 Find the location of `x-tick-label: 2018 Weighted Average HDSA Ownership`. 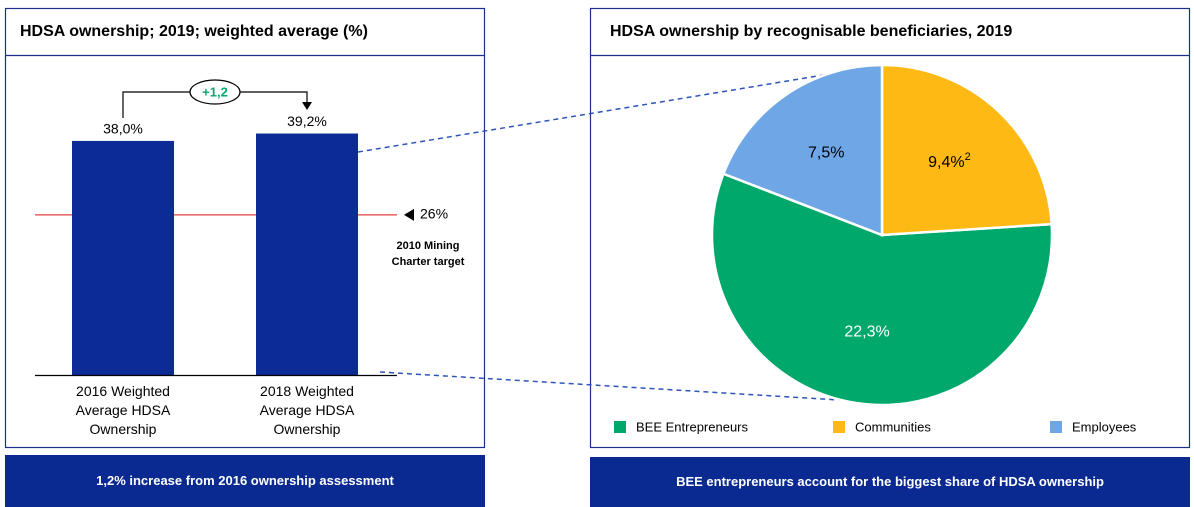

x-tick-label: 2018 Weighted Average HDSA Ownership is located at coordinates (307, 410).